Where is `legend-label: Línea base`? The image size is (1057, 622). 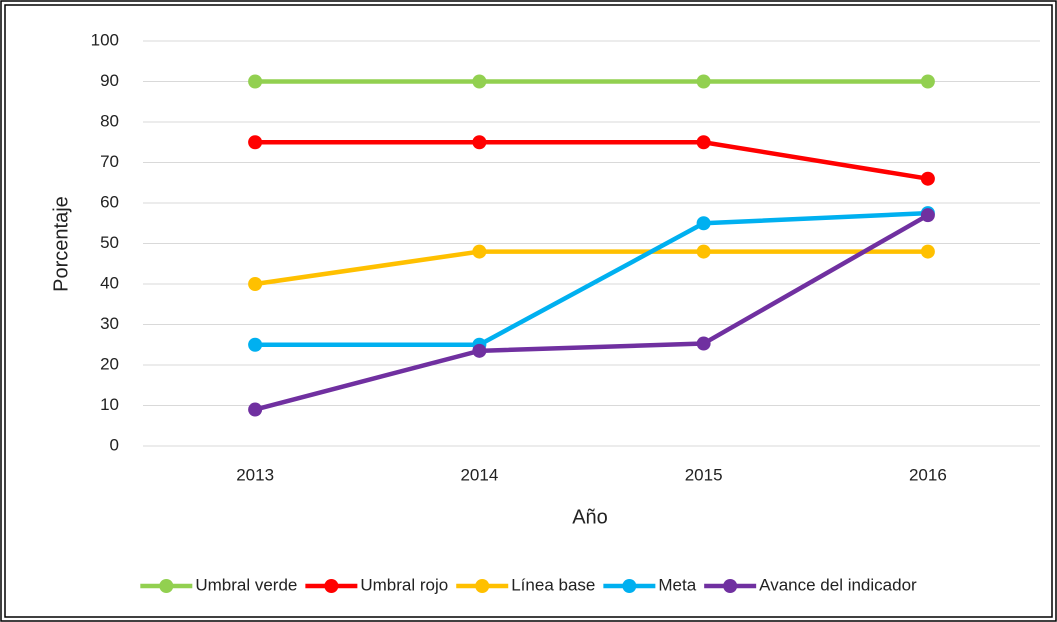
legend-label: Línea base is located at coordinates (553, 584).